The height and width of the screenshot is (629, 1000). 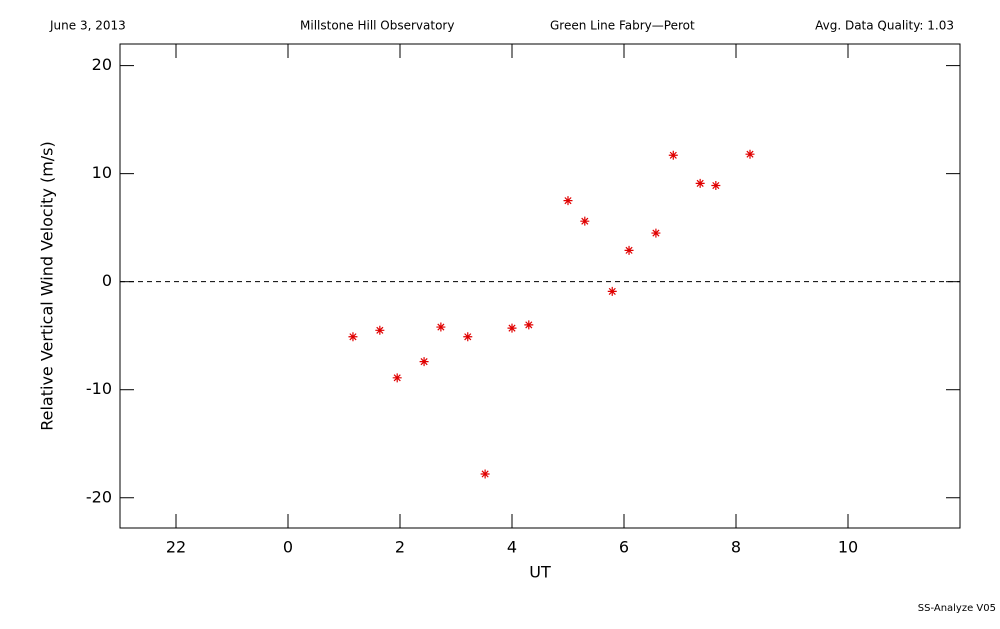 What do you see at coordinates (99, 388) in the screenshot?
I see `y-tick-label: -10` at bounding box center [99, 388].